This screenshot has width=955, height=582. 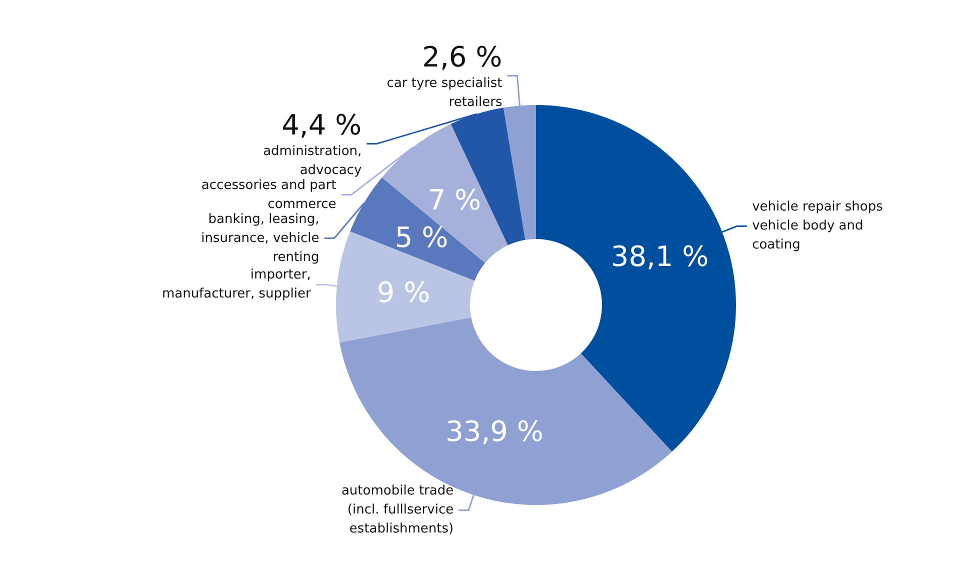 What do you see at coordinates (495, 431) in the screenshot?
I see `data-label: 33,9 %` at bounding box center [495, 431].